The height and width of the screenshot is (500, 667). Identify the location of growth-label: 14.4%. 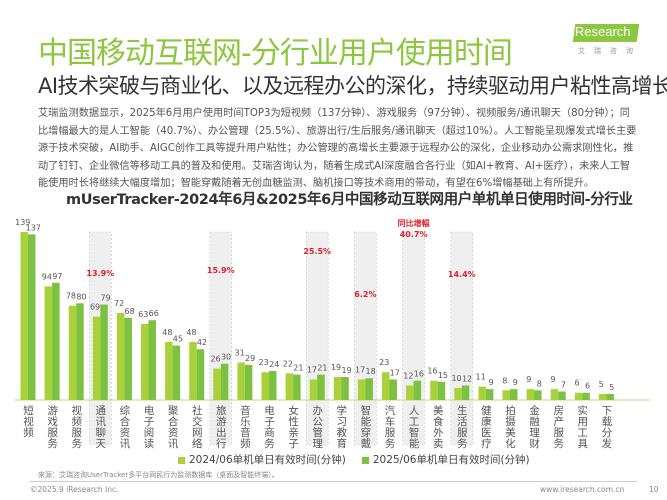
(462, 274).